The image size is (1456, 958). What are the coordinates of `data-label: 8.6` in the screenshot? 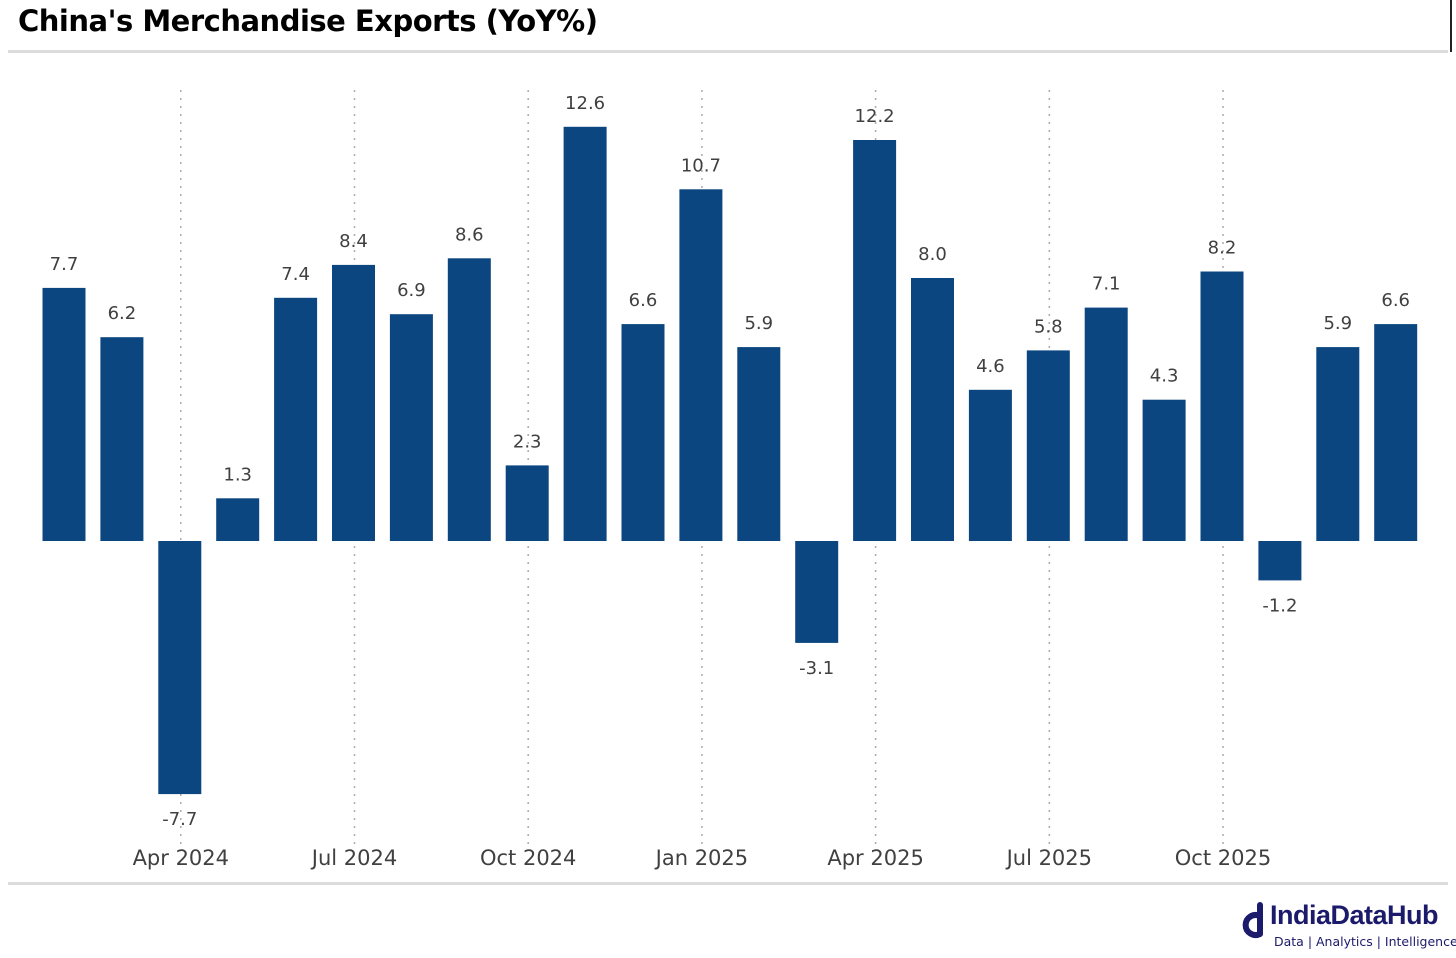 It's located at (469, 234).